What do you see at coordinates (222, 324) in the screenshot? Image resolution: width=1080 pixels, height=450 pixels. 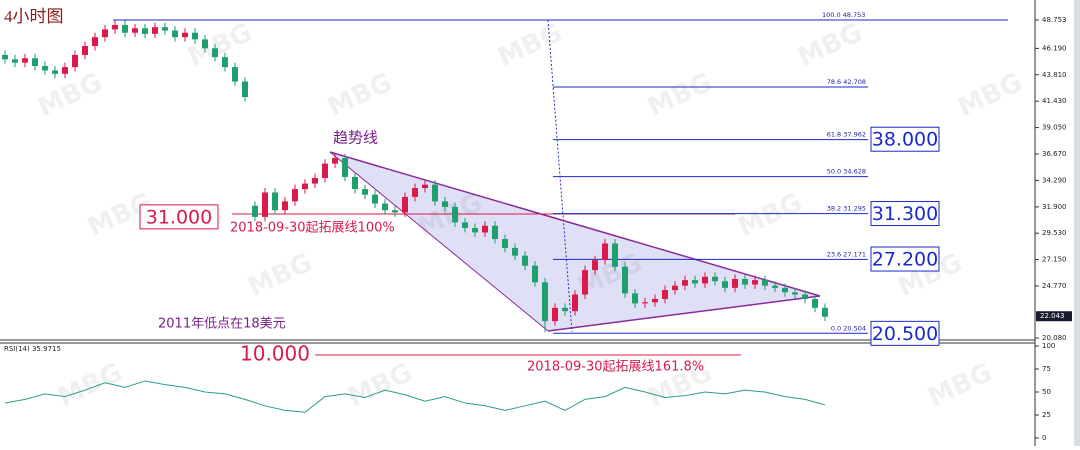 I see `annotation: 2011年低点在18美元` at bounding box center [222, 324].